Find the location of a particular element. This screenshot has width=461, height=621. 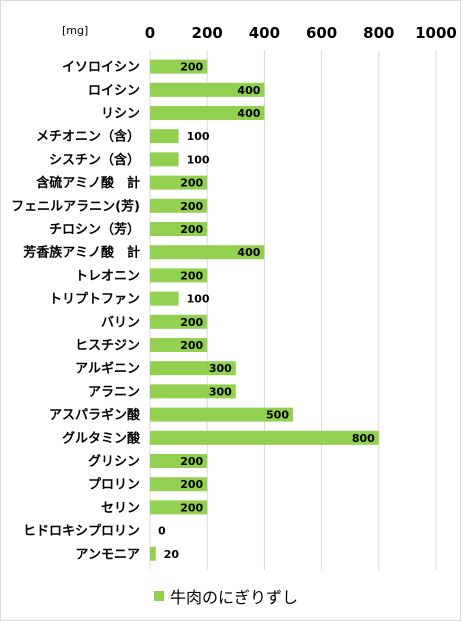

category-label: イソロイシン is located at coordinates (101, 67).